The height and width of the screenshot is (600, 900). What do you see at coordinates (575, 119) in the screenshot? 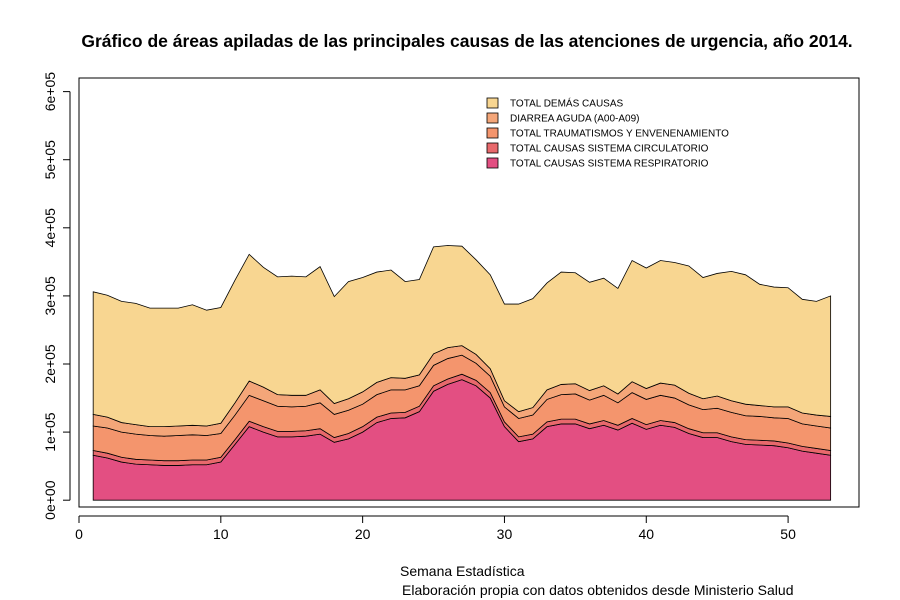
I see `legend-label: DIARREA AGUDA (A00-A09)` at bounding box center [575, 119].